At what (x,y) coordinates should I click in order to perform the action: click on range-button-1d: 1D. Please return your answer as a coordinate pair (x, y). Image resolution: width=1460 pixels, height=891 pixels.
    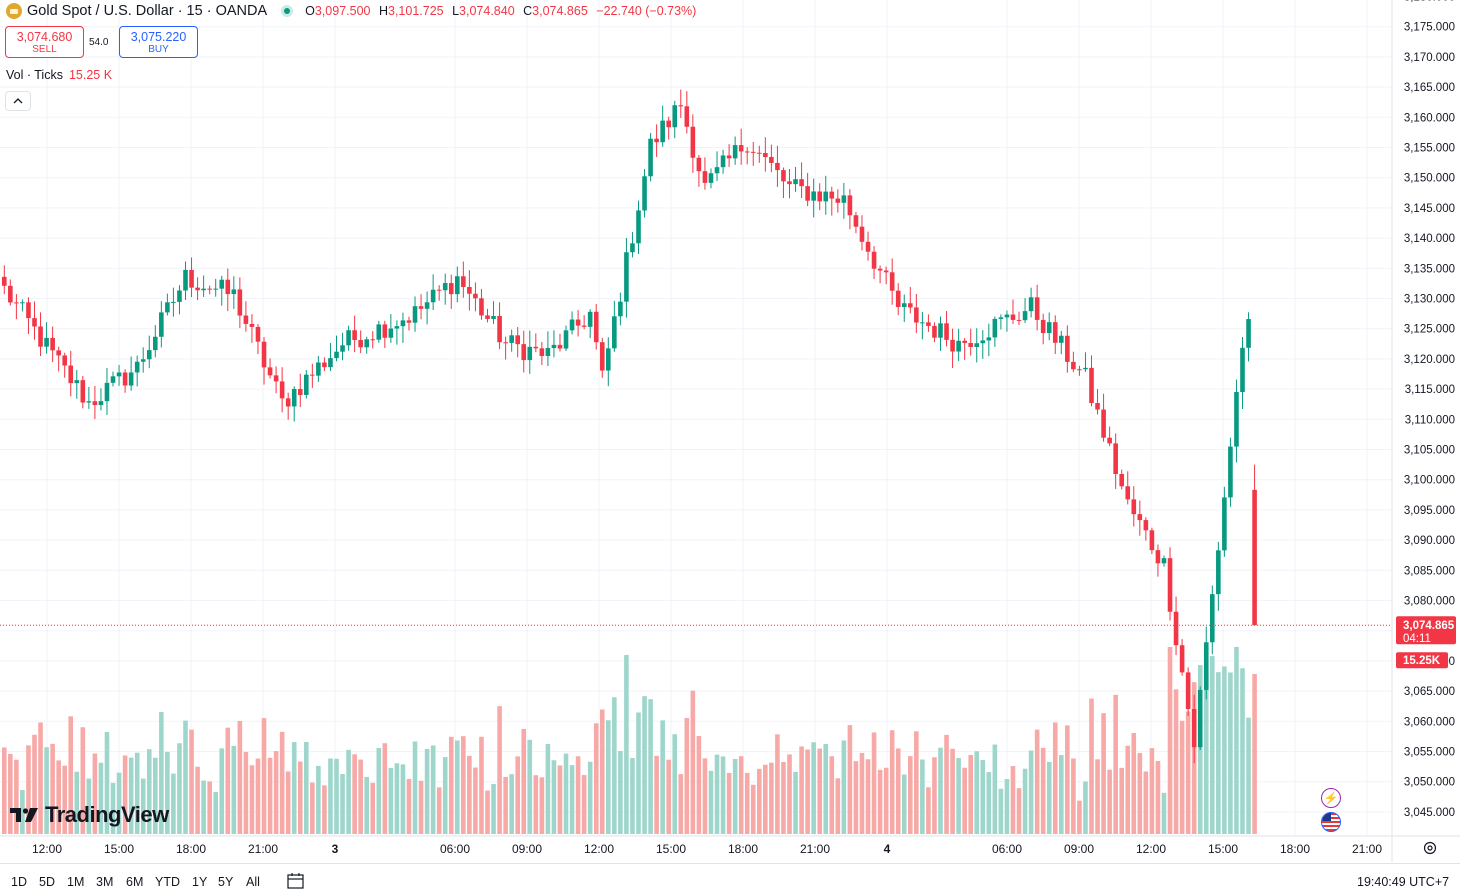
    Looking at the image, I should click on (19, 882).